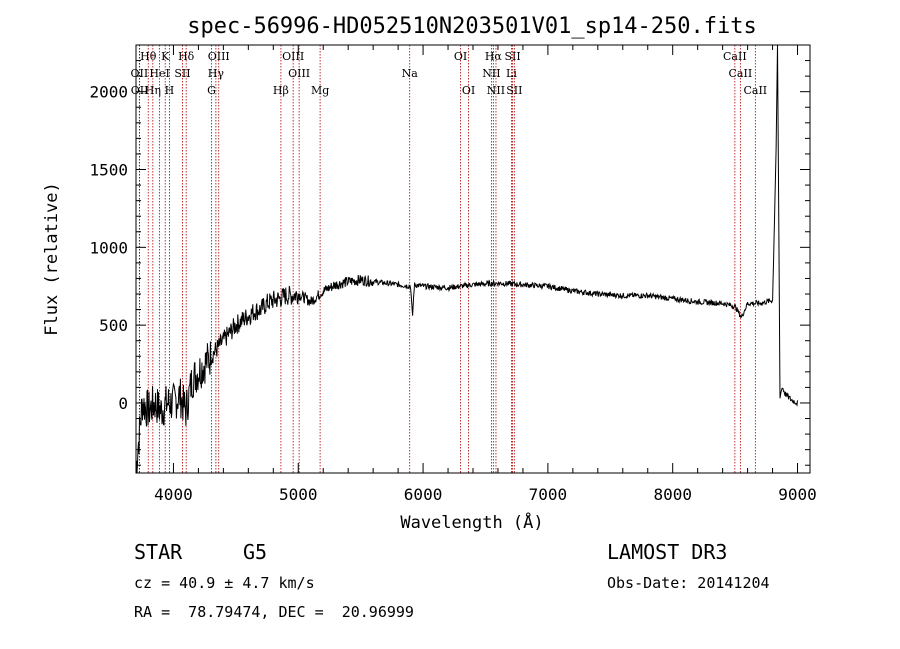 Image resolution: width=900 pixels, height=649 pixels. What do you see at coordinates (755, 90) in the screenshot?
I see `line-label-27: CaII` at bounding box center [755, 90].